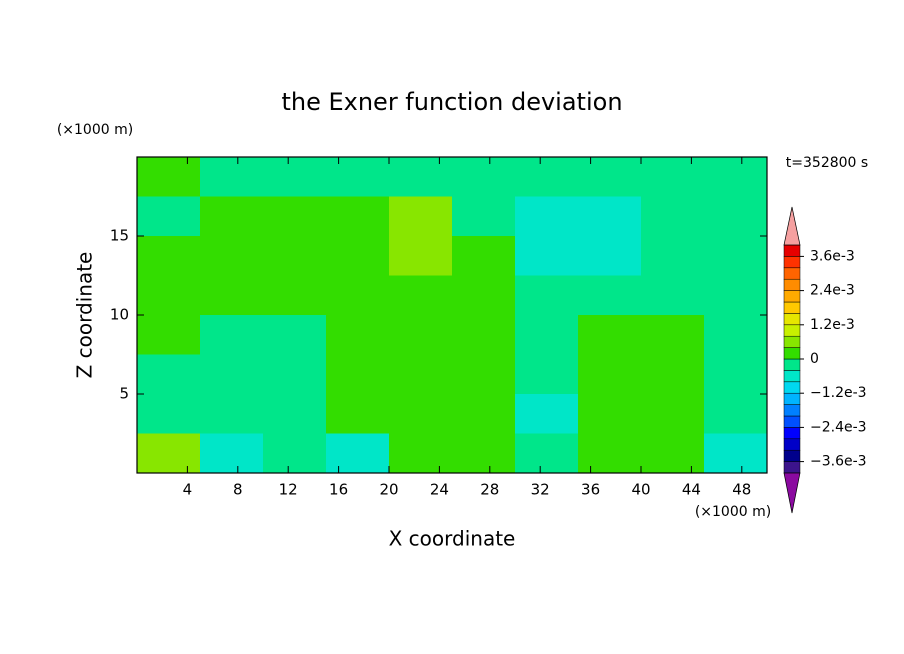  I want to click on y-tick-label: 15, so click(119, 236).